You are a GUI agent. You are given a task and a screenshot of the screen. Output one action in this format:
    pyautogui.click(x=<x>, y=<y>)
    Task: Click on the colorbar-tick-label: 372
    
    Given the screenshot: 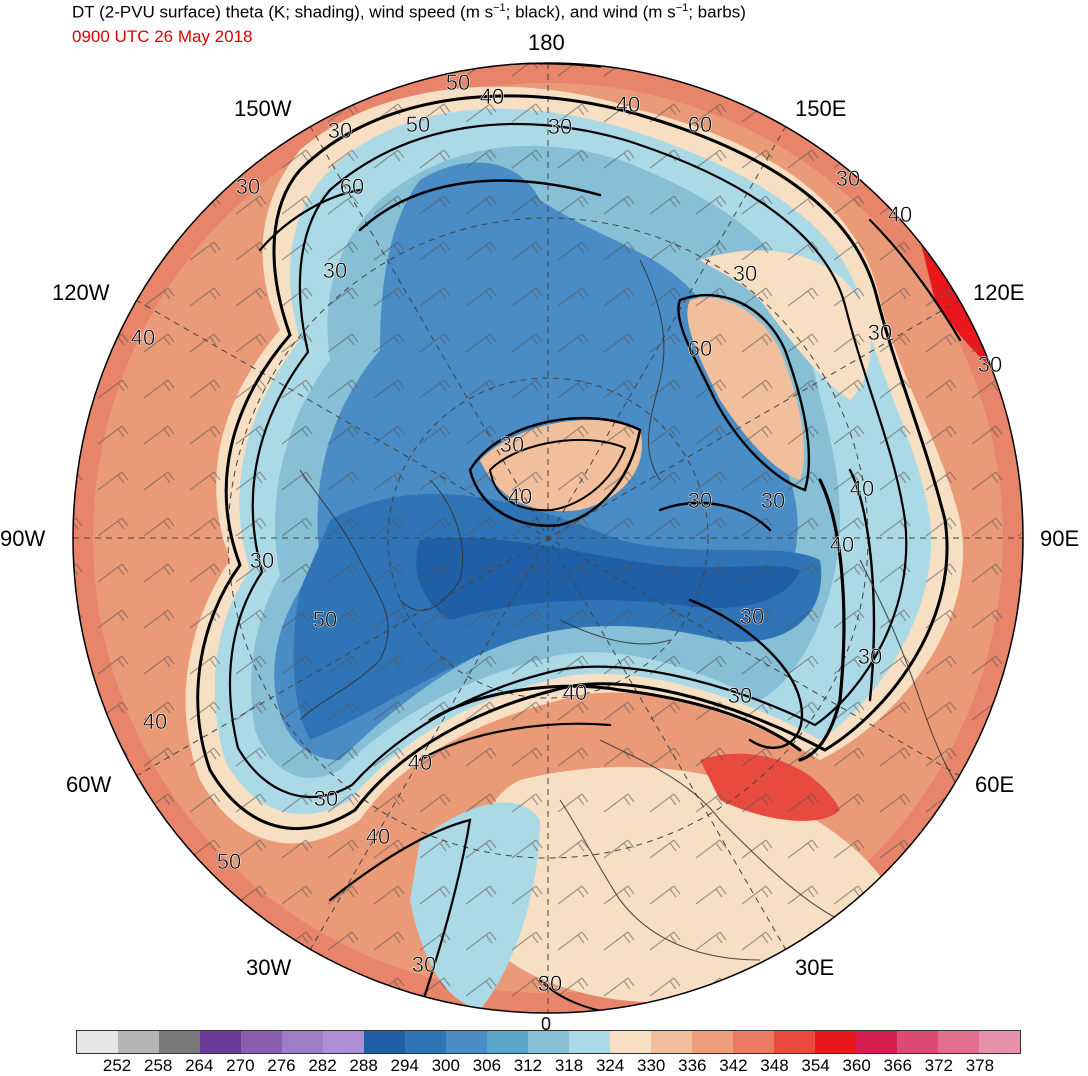 What is the action you would take?
    pyautogui.click(x=938, y=1065)
    